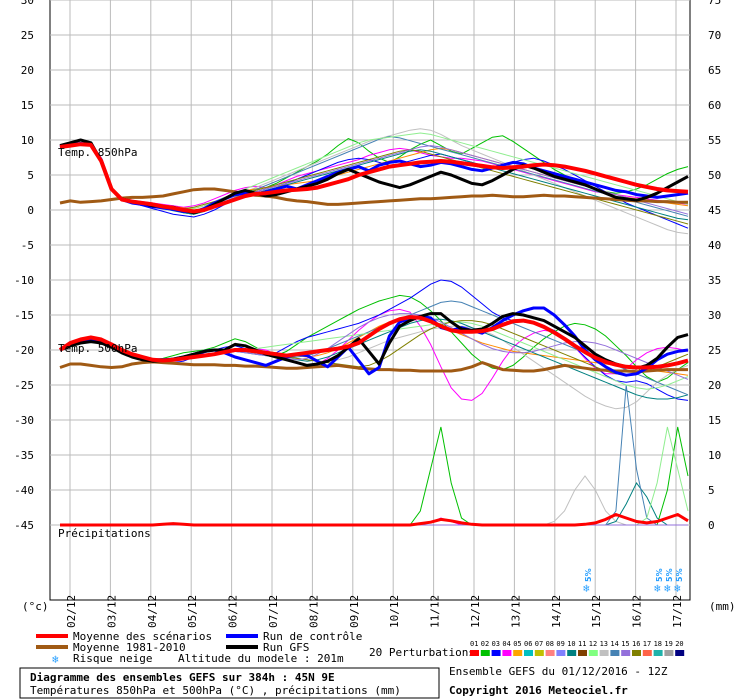 Image resolution: width=740 pixels, height=700 pixels. What do you see at coordinates (714, 350) in the screenshot?
I see `right-tick-label: 25` at bounding box center [714, 350].